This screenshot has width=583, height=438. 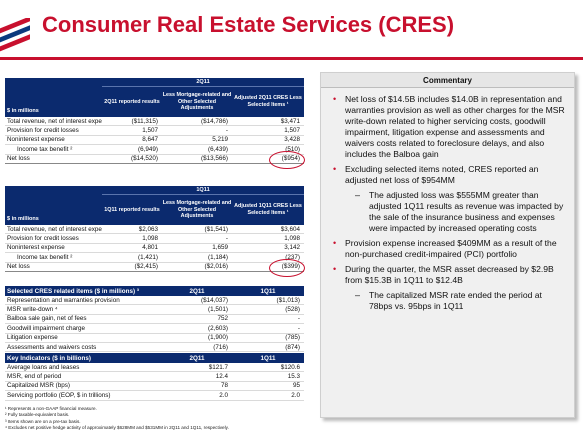 I want to click on period-label: 1Q11, so click(x=203, y=190).